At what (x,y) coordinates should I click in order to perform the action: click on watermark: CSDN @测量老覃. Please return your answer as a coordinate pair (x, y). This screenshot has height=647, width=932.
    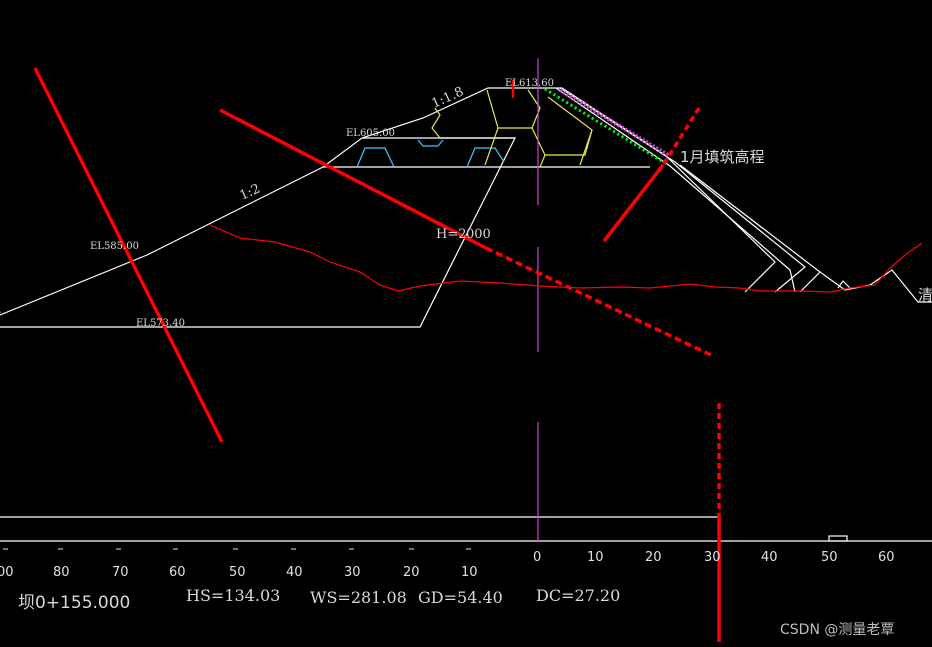
    Looking at the image, I should click on (837, 630).